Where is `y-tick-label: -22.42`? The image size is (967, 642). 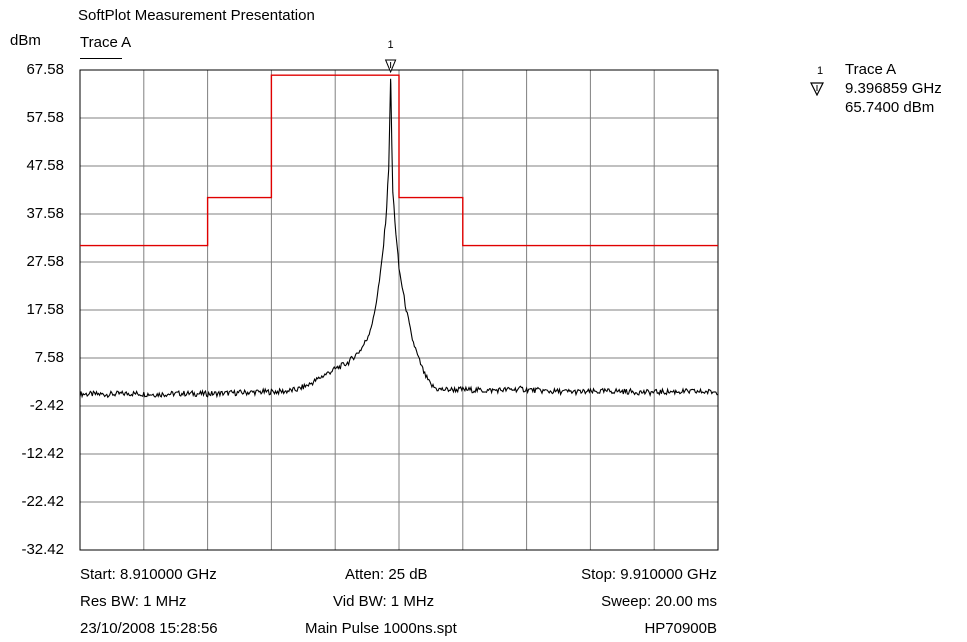 y-tick-label: -22.42 is located at coordinates (42, 501).